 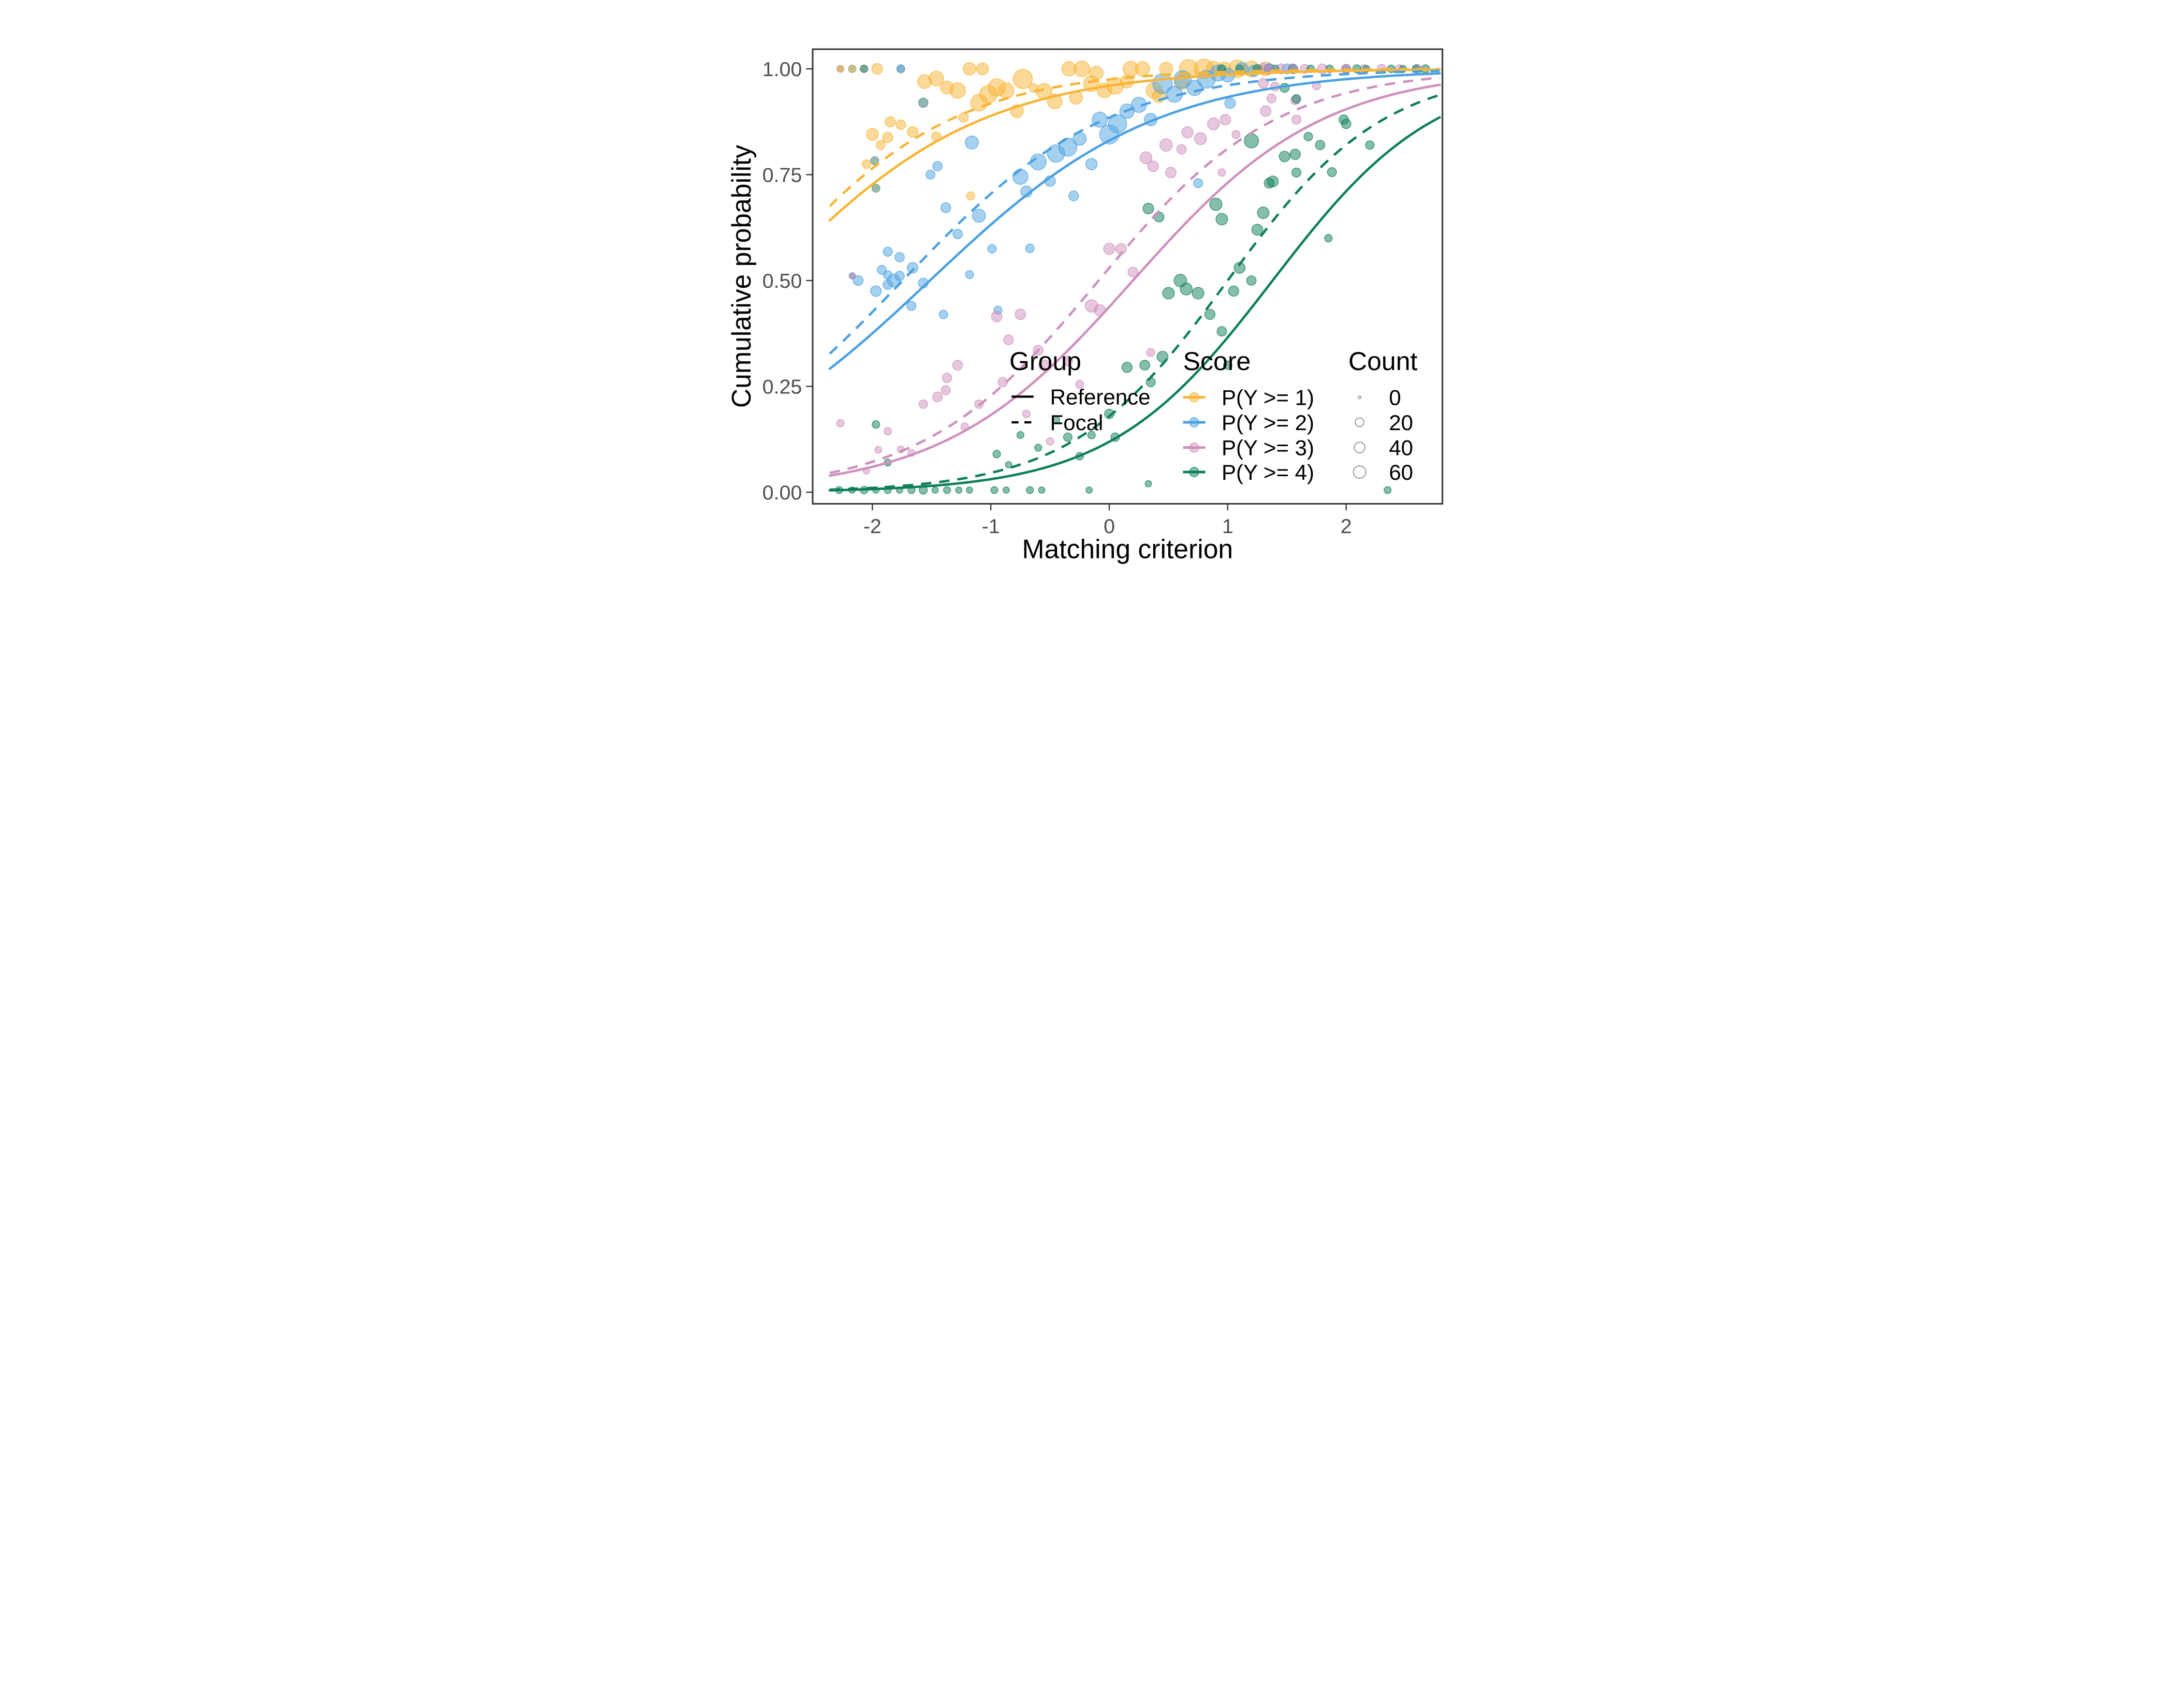 What do you see at coordinates (1401, 448) in the screenshot?
I see `legend-count-item: 40` at bounding box center [1401, 448].